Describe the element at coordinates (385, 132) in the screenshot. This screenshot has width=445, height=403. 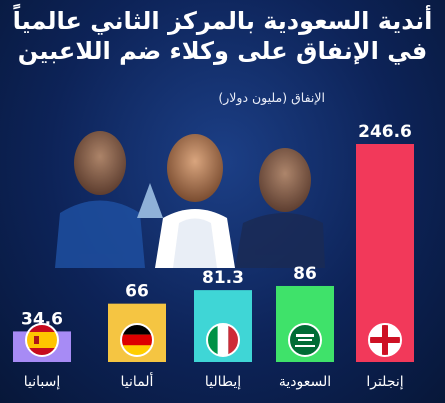
I see `value-label-4: 246.6` at that location.